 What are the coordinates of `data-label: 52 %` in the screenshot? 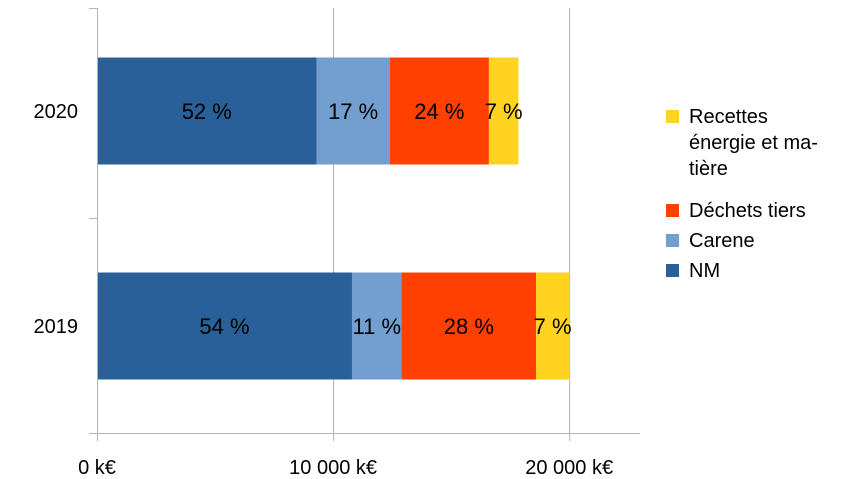 It's located at (207, 111).